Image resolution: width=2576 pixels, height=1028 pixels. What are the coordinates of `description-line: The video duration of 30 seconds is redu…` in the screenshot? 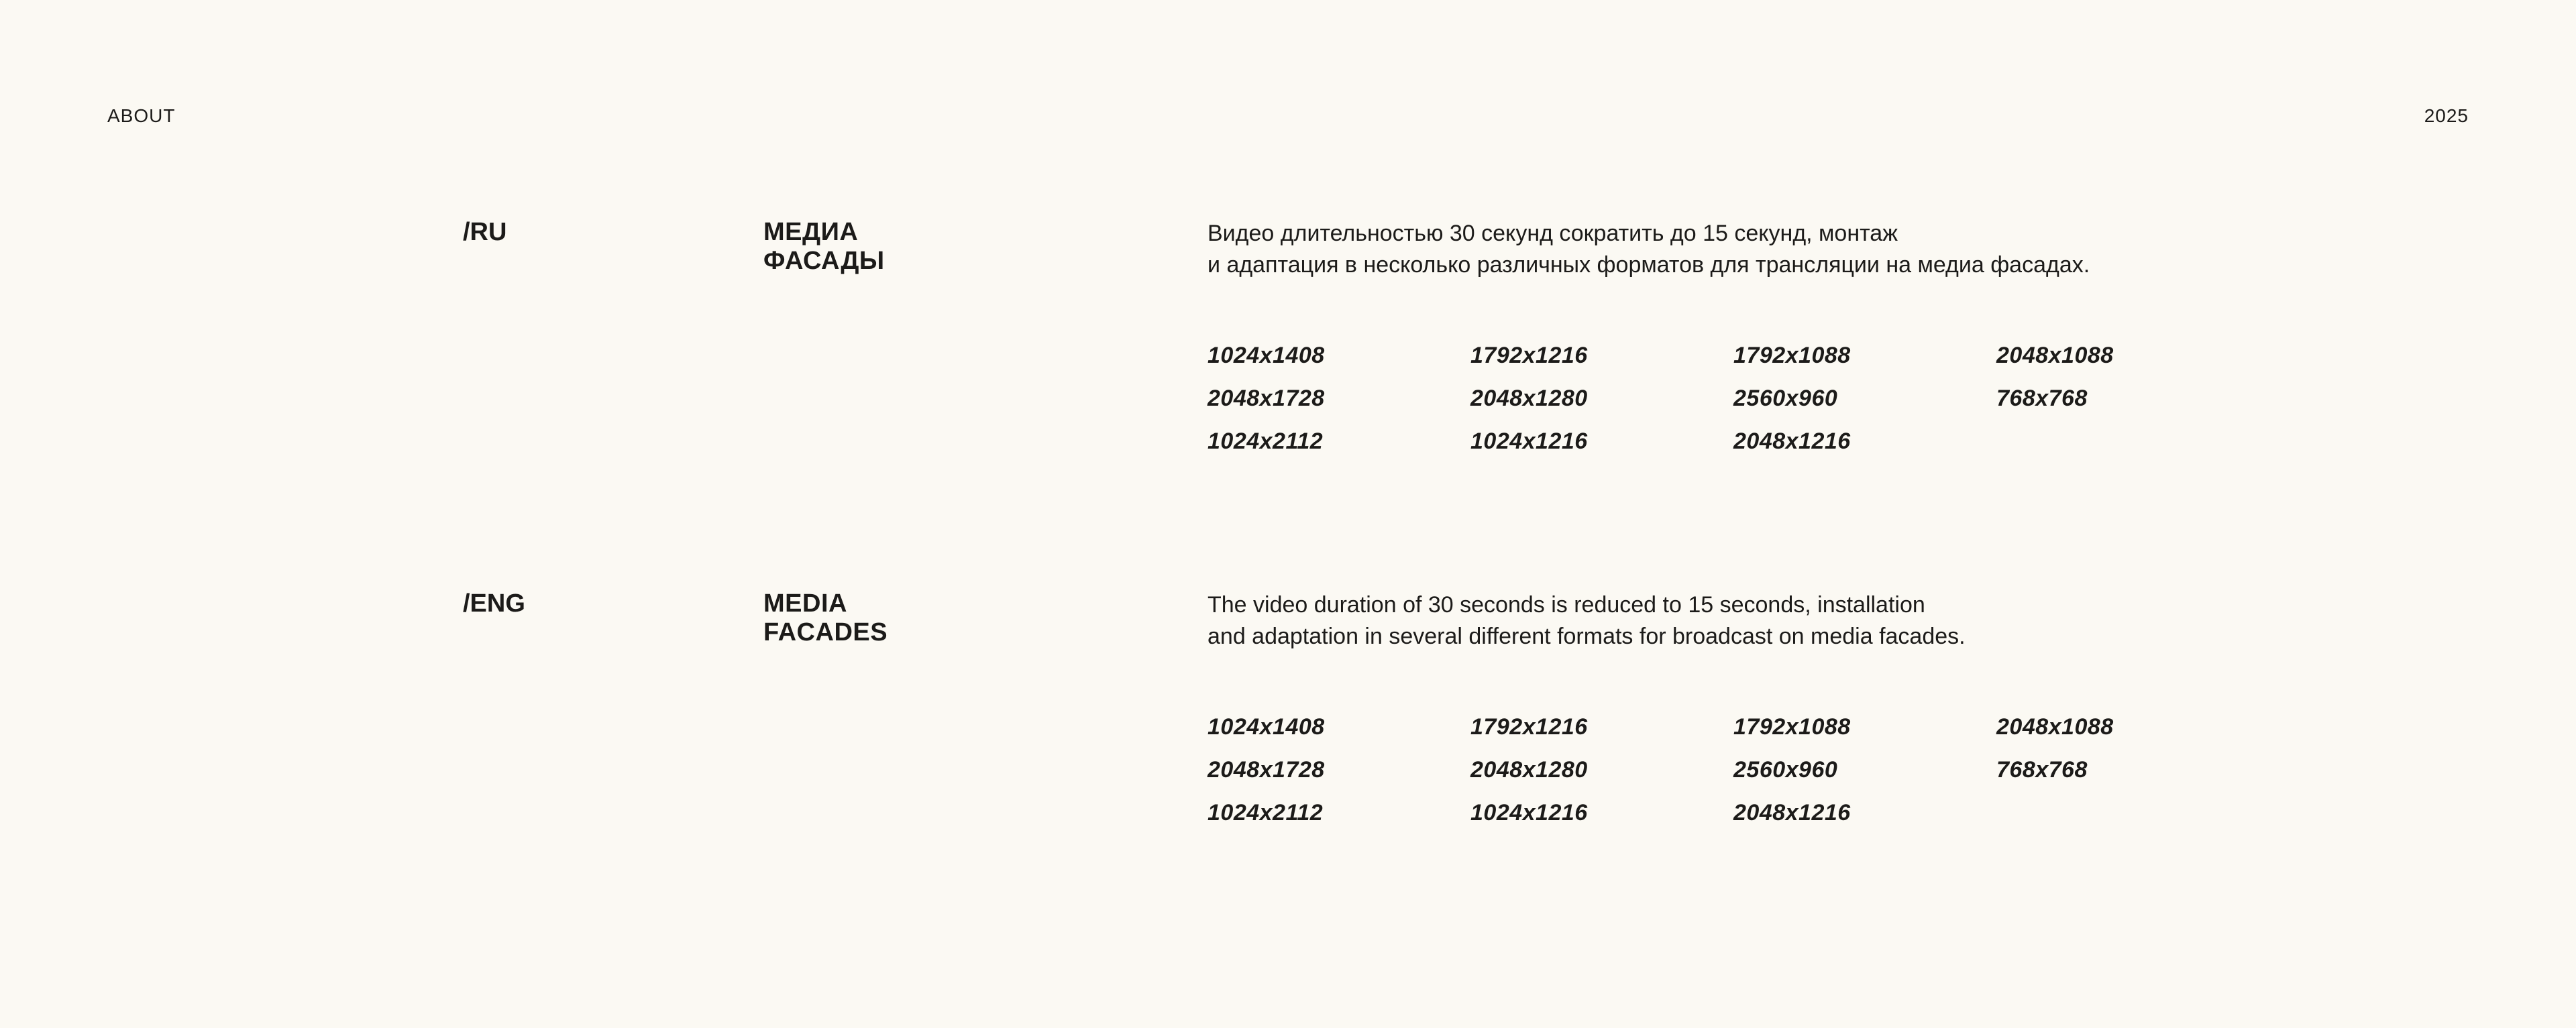 It's located at (1566, 605).